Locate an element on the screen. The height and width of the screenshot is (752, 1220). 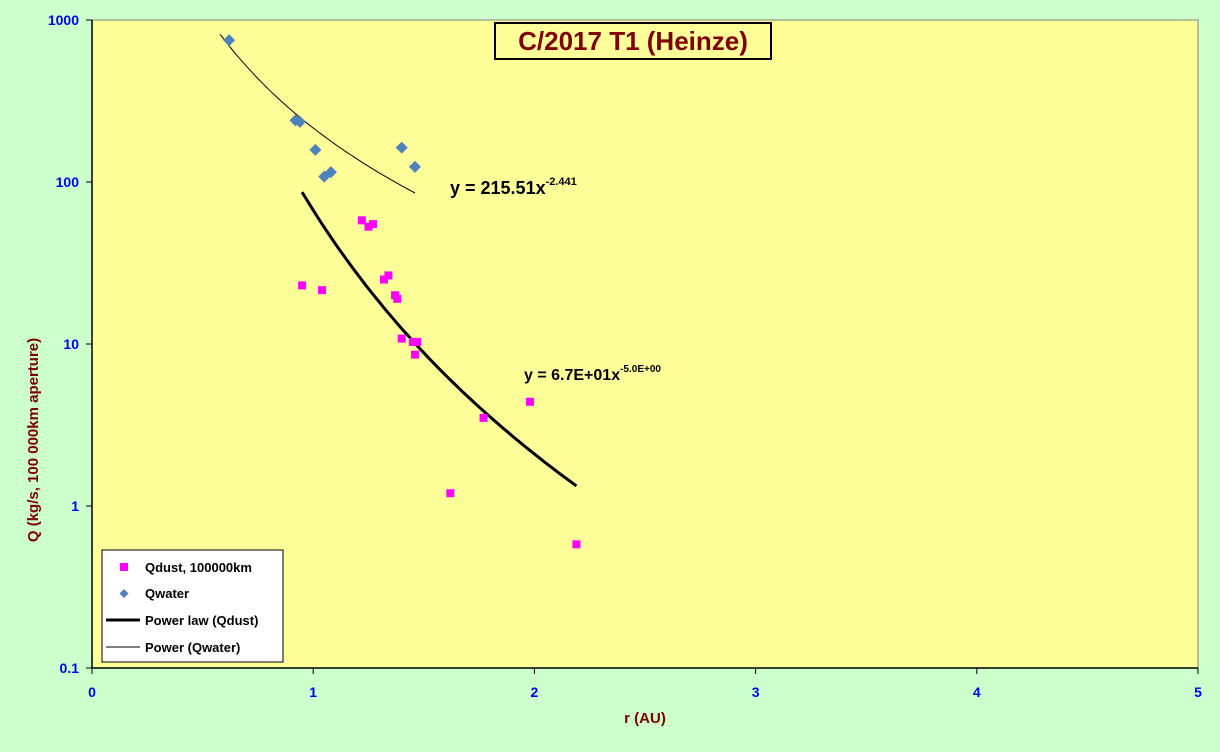
y-tick-label: 10 is located at coordinates (71, 344).